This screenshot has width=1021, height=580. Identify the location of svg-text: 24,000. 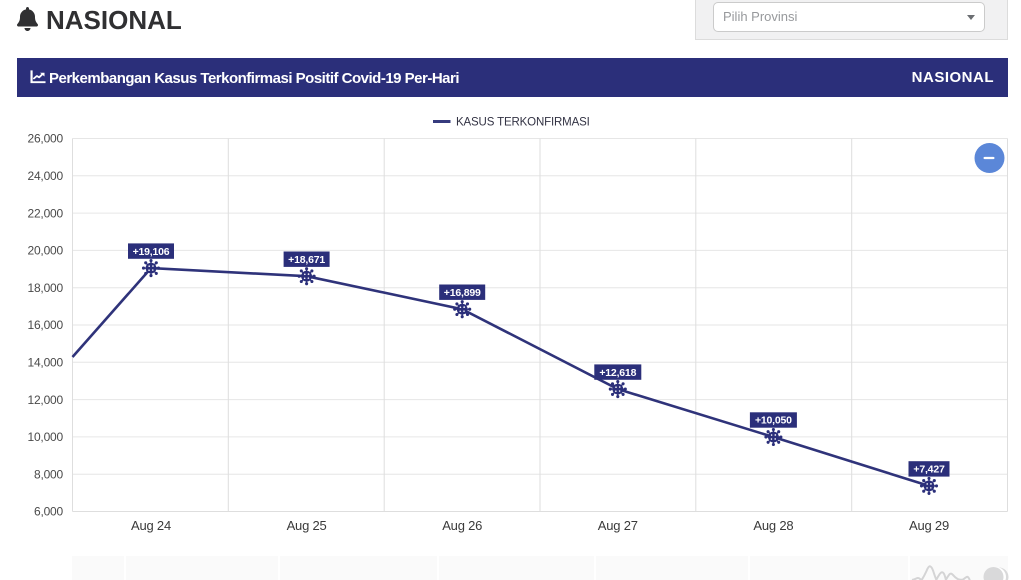
(45, 176).